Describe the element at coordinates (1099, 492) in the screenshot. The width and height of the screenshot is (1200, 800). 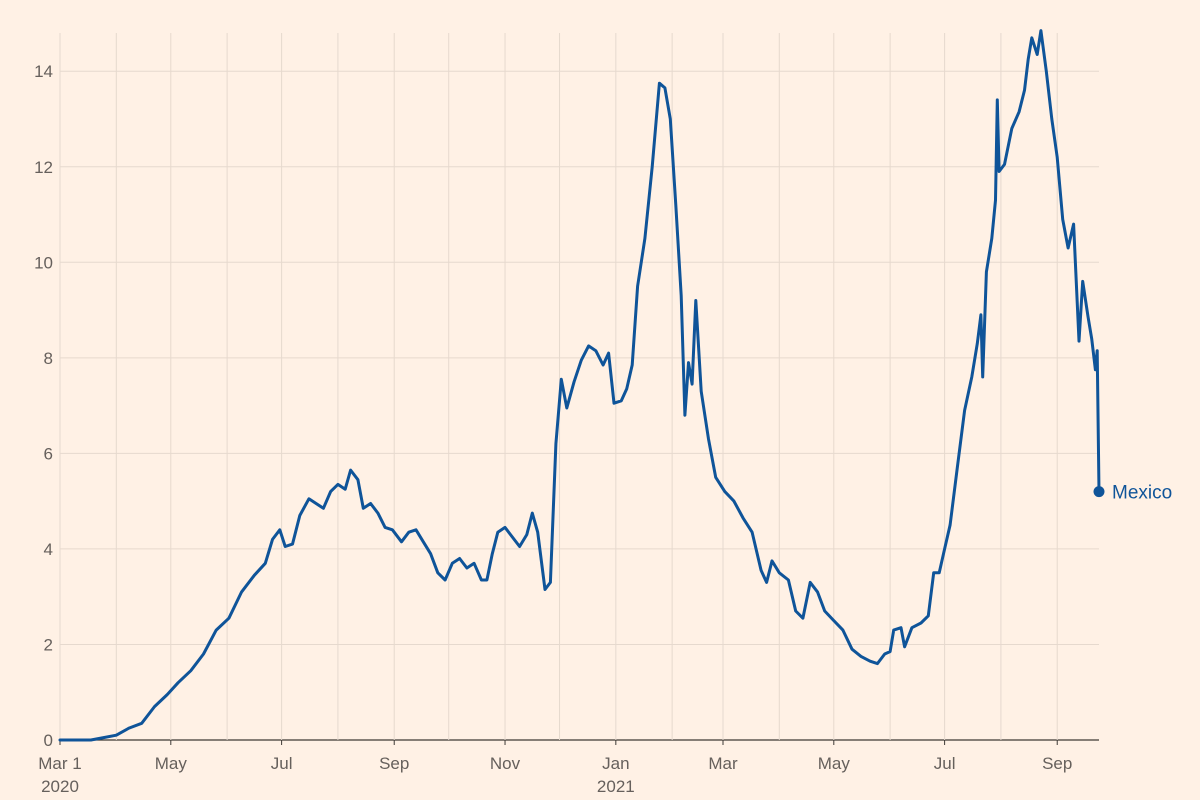
I see `series-end-point` at that location.